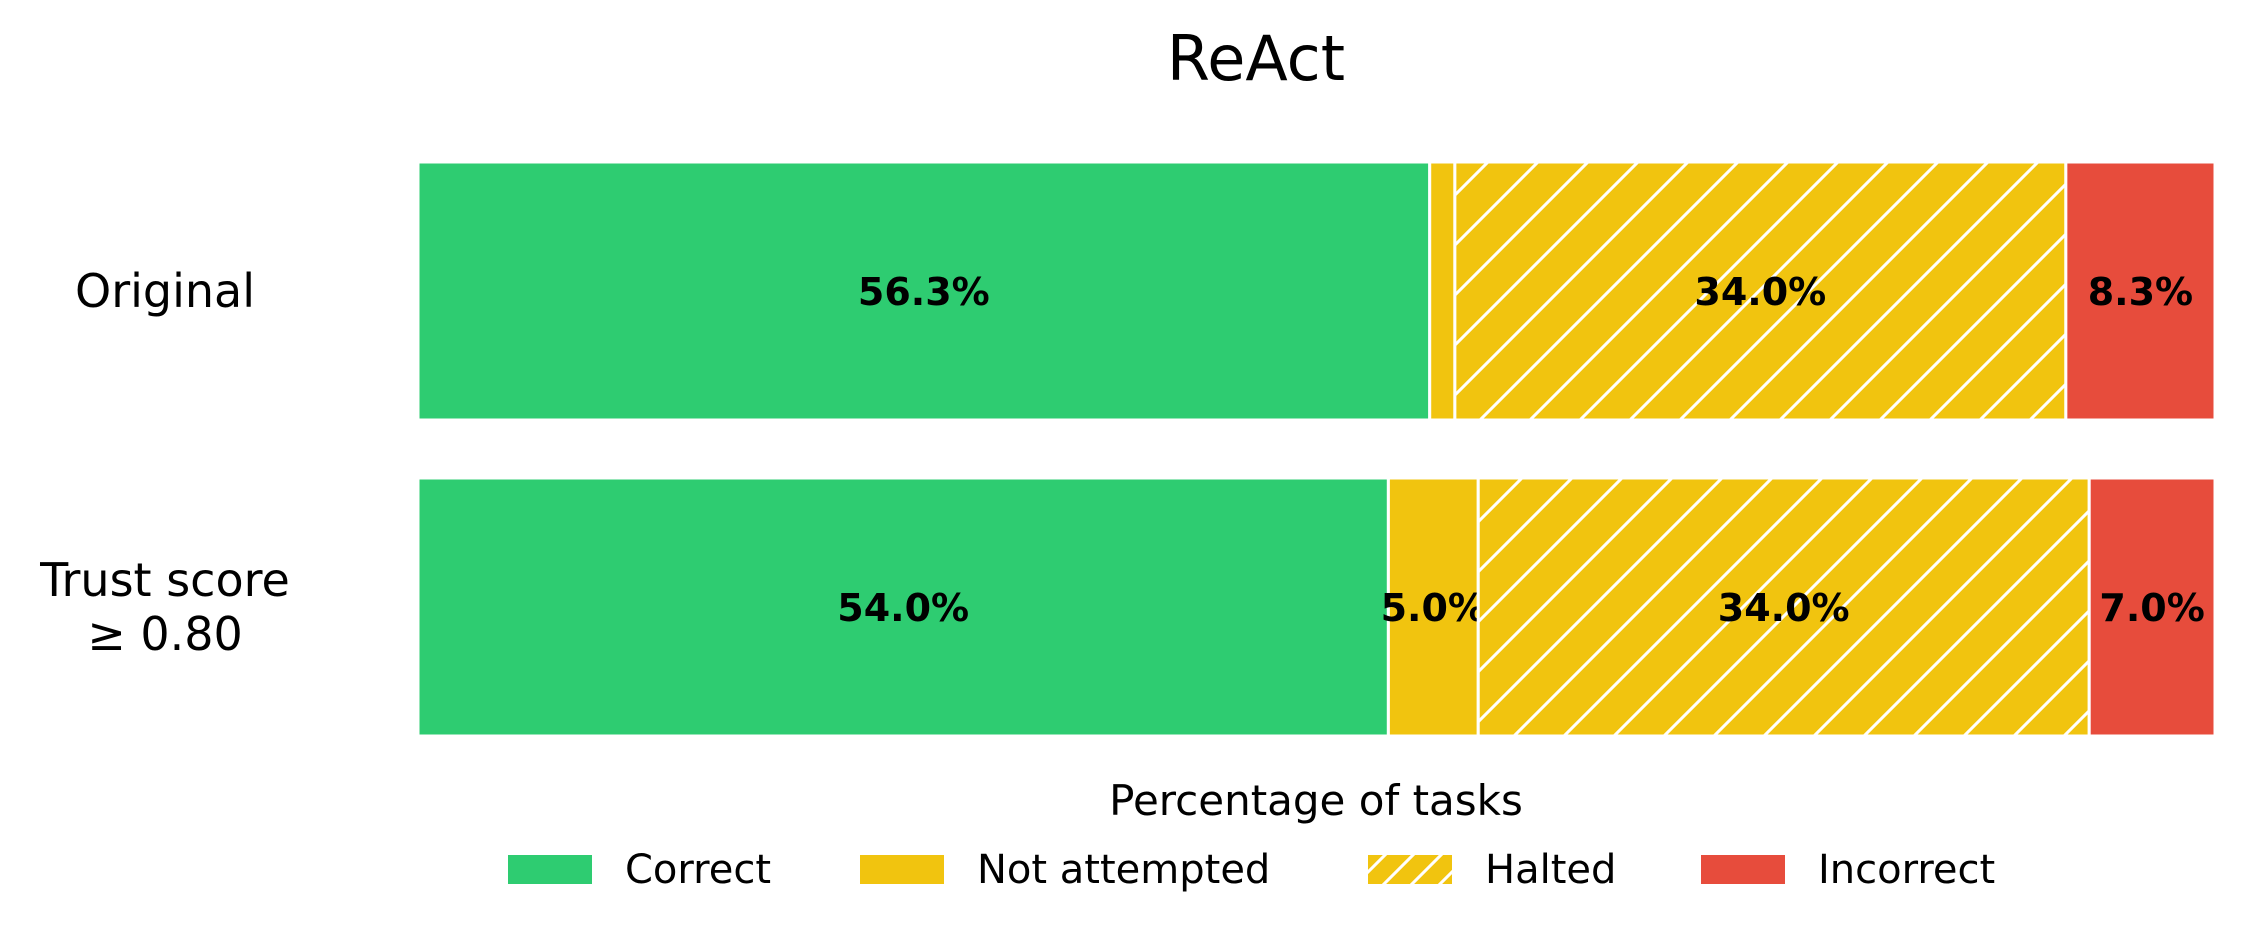 The width and height of the screenshot is (2245, 939). I want to click on data-label: 54.0%, so click(903, 608).